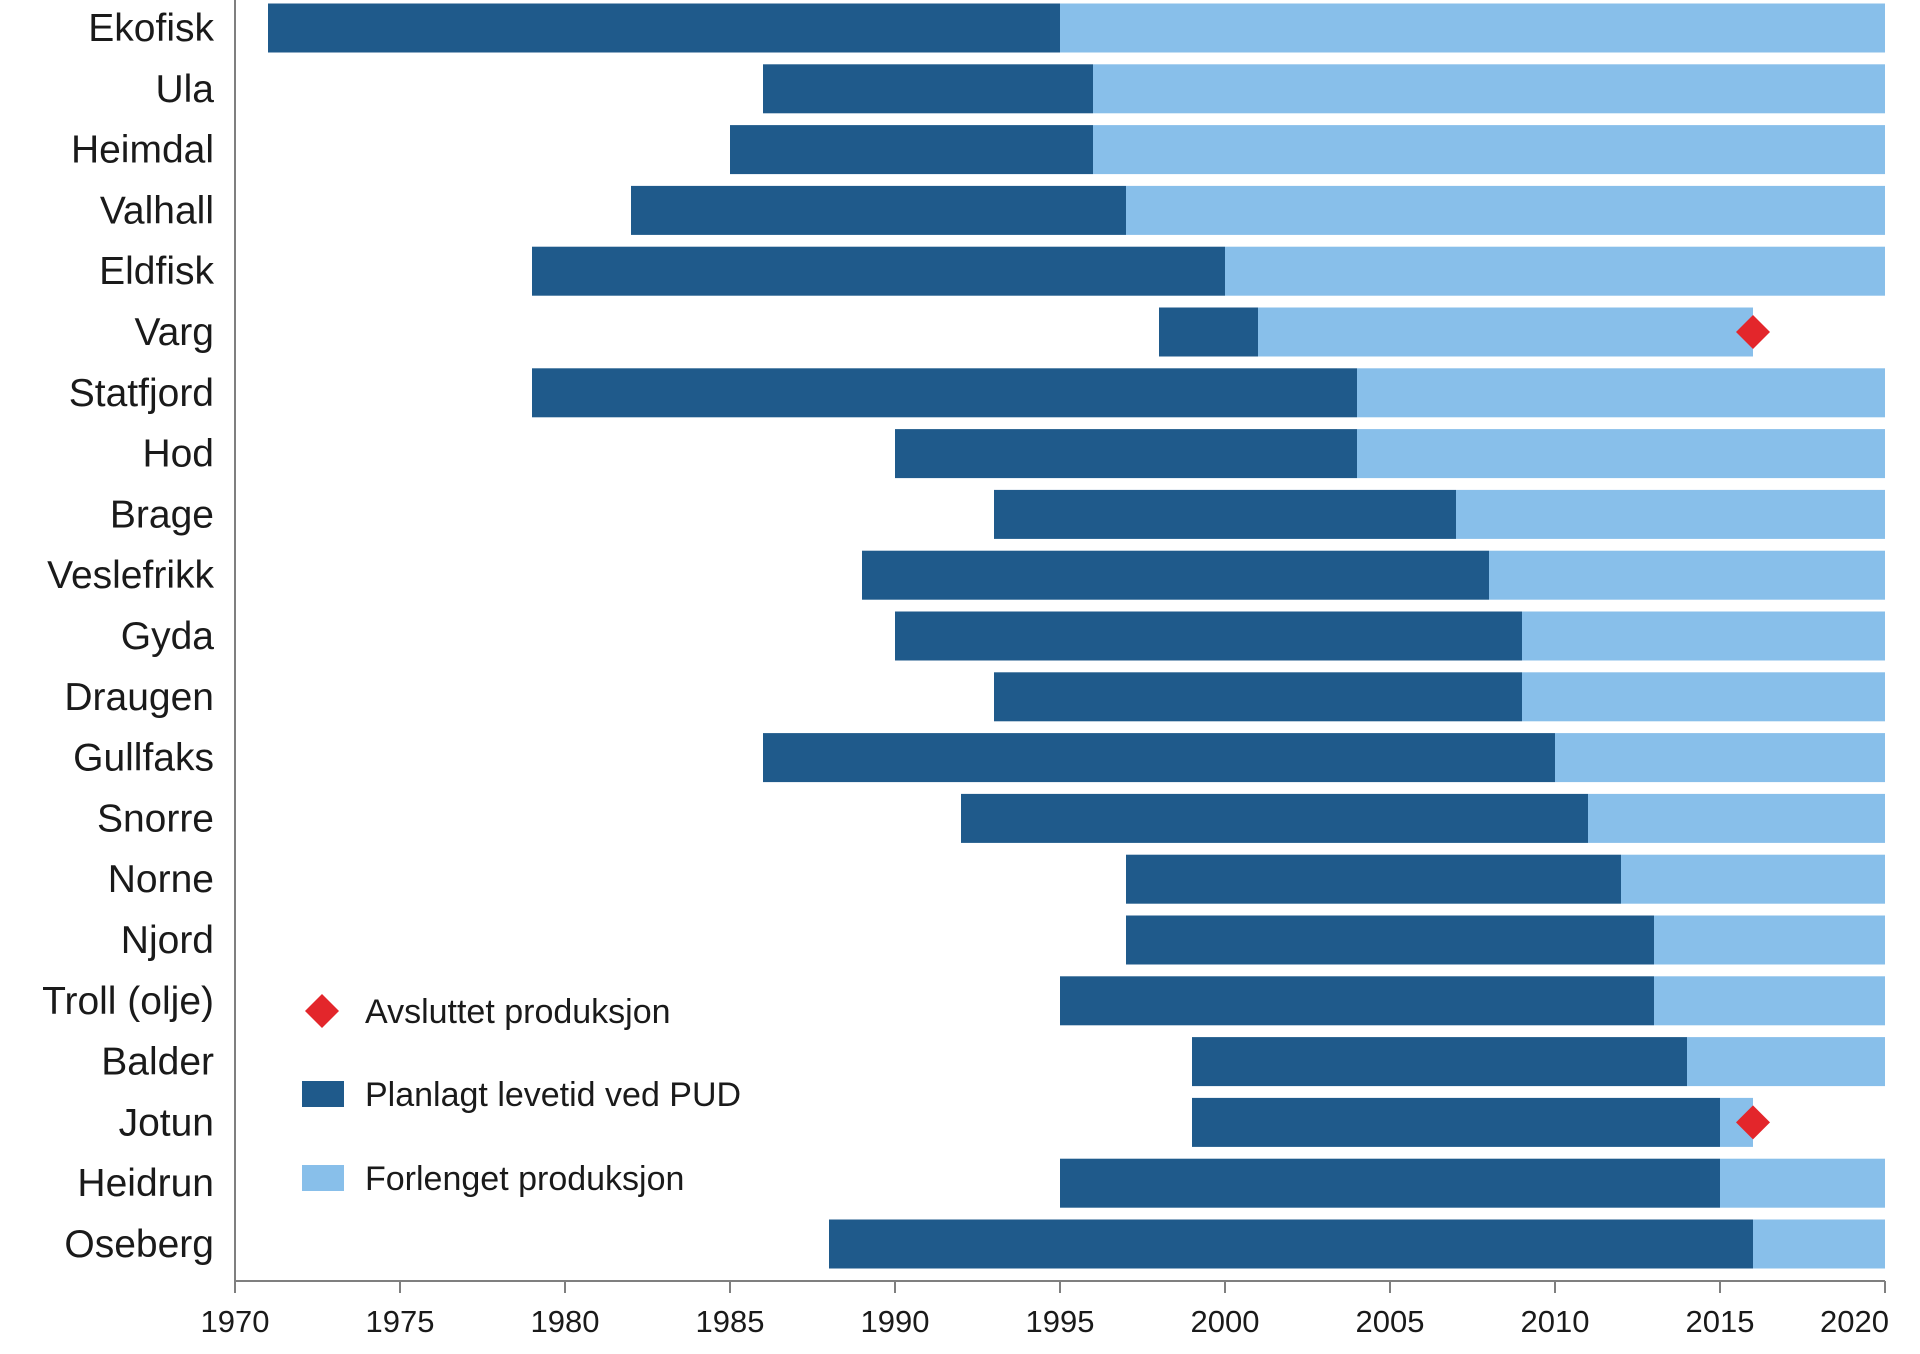 Image resolution: width=1920 pixels, height=1354 pixels. Describe the element at coordinates (1439, 1062) in the screenshot. I see `bar-planned-balder` at that location.